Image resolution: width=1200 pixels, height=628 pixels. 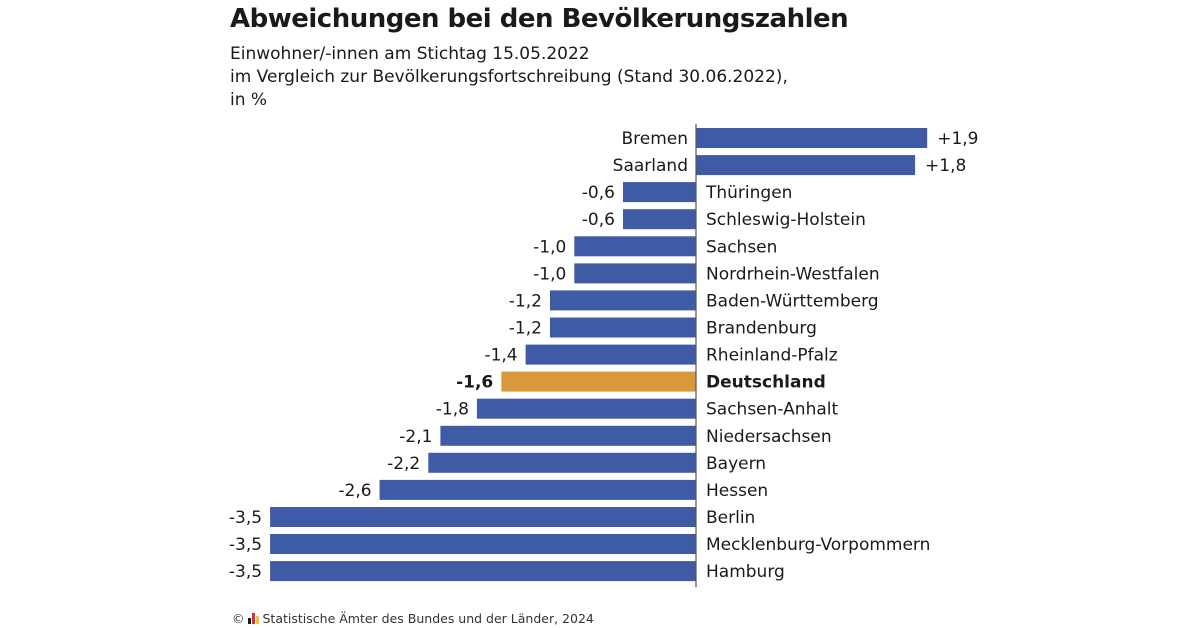 What do you see at coordinates (745, 572) in the screenshot?
I see `category-label-hamburg: Hamburg` at bounding box center [745, 572].